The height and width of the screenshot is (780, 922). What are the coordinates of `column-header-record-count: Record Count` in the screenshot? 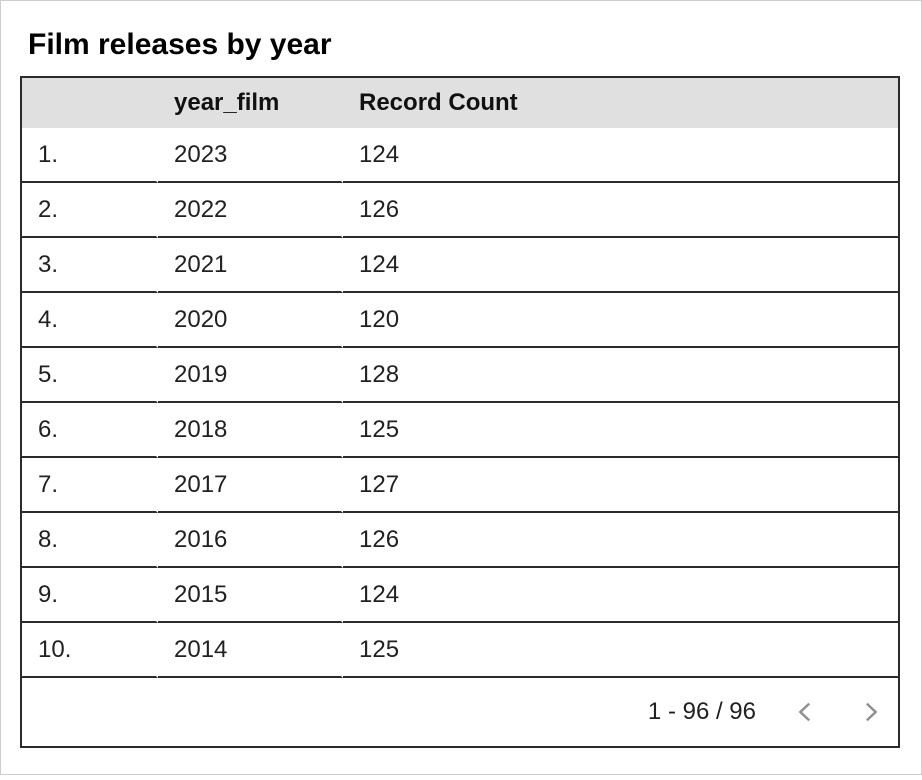 It's located at (620, 103).